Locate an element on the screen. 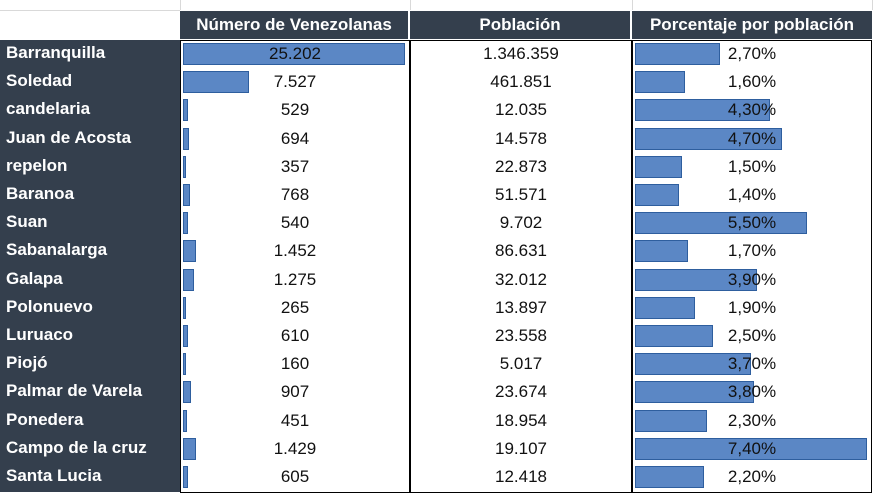 This screenshot has width=878, height=498. table-cell-venezolanas: 25.202 is located at coordinates (295, 54).